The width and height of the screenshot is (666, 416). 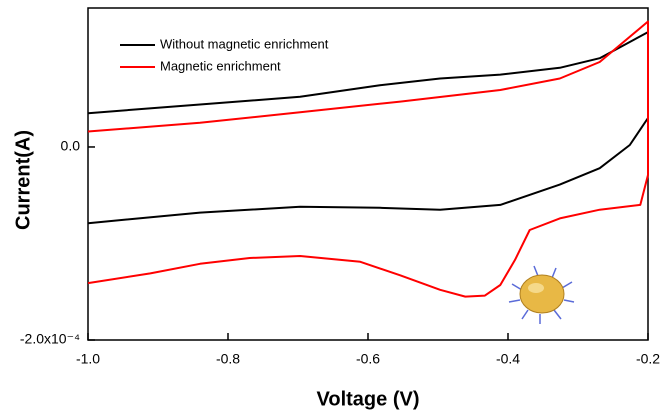 I want to click on x-tick-label: -0.2, so click(x=648, y=359).